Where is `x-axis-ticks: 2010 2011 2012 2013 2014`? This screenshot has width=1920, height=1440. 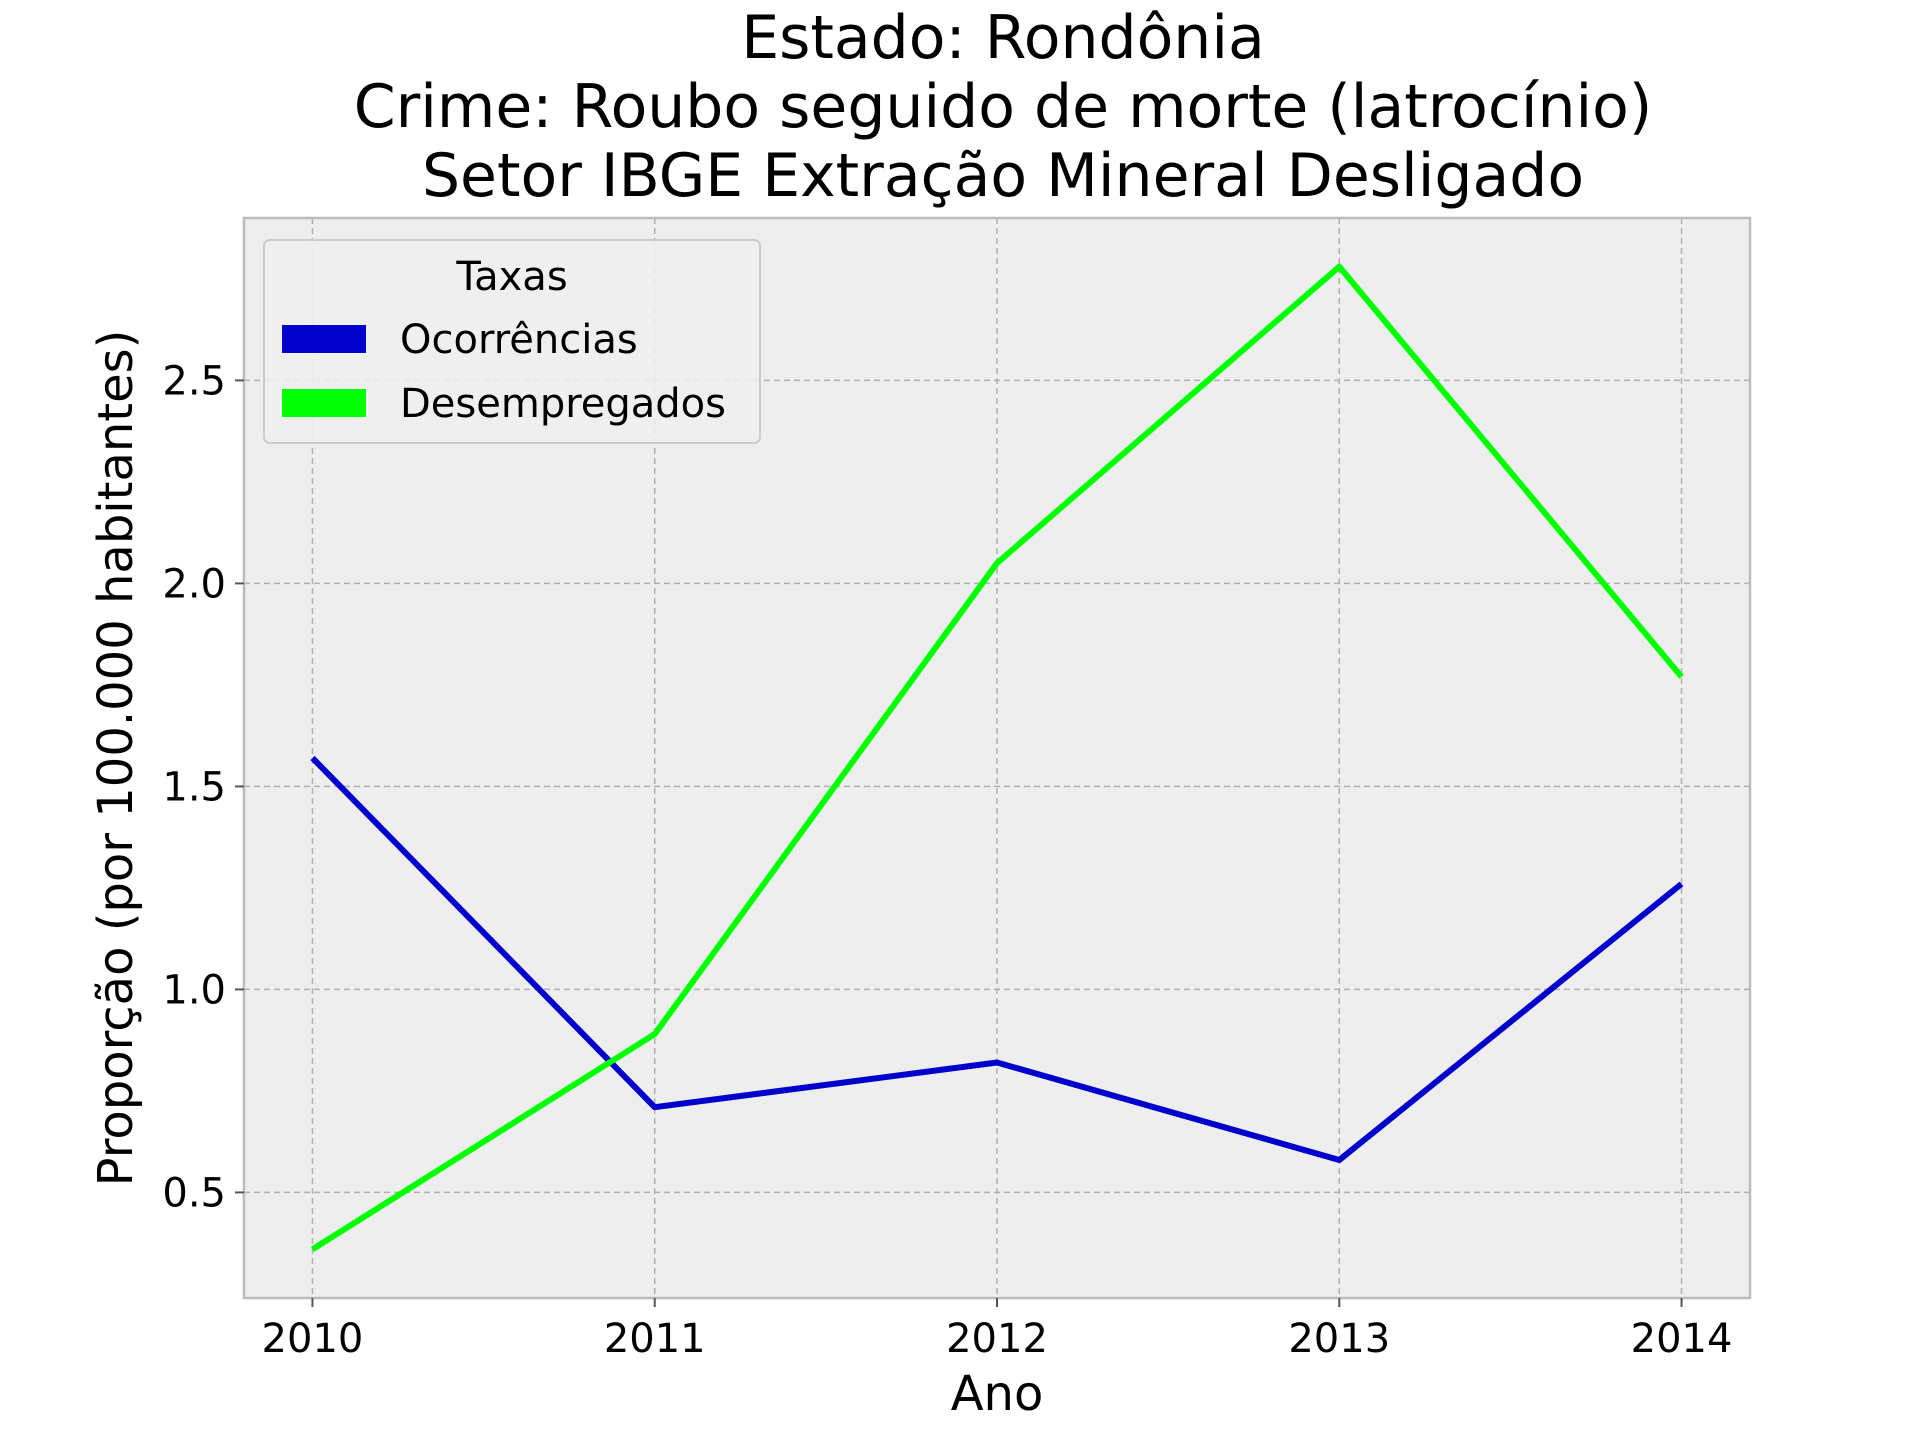
x-axis-ticks: 2010 2011 2012 2013 2014 is located at coordinates (997, 1330).